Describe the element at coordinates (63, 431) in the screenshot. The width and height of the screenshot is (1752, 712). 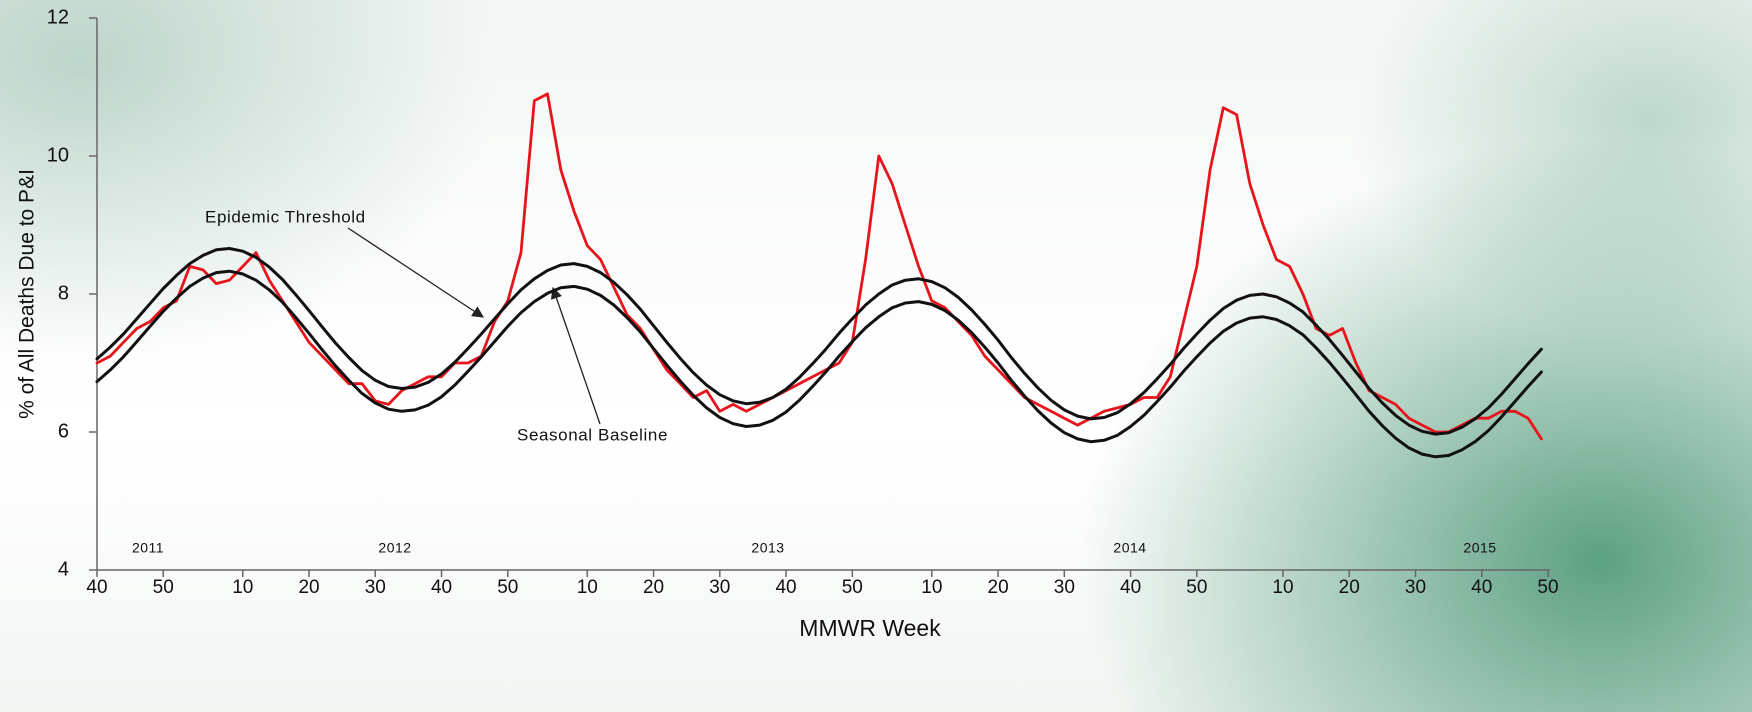
I see `y-tick-label: 6` at that location.